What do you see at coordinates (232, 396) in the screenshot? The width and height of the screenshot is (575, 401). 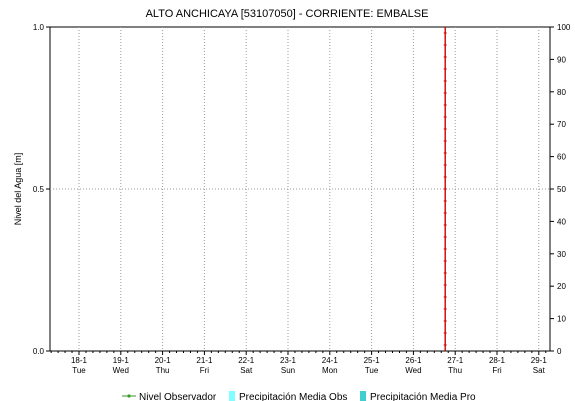 I see `legend-swatch-obs` at bounding box center [232, 396].